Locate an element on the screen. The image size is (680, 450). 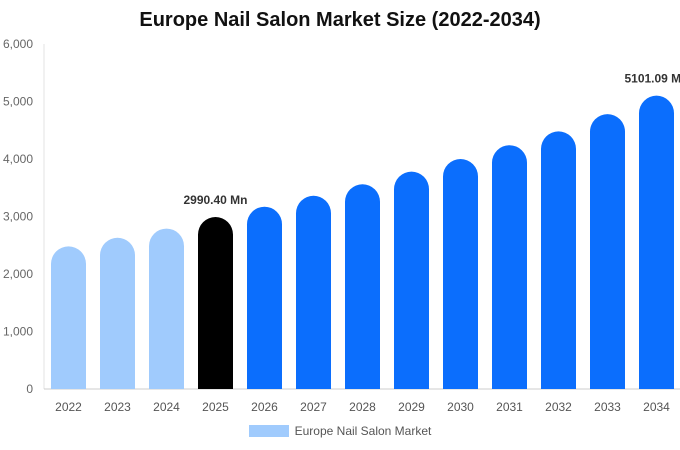
x-tick-label: 2026 is located at coordinates (264, 407).